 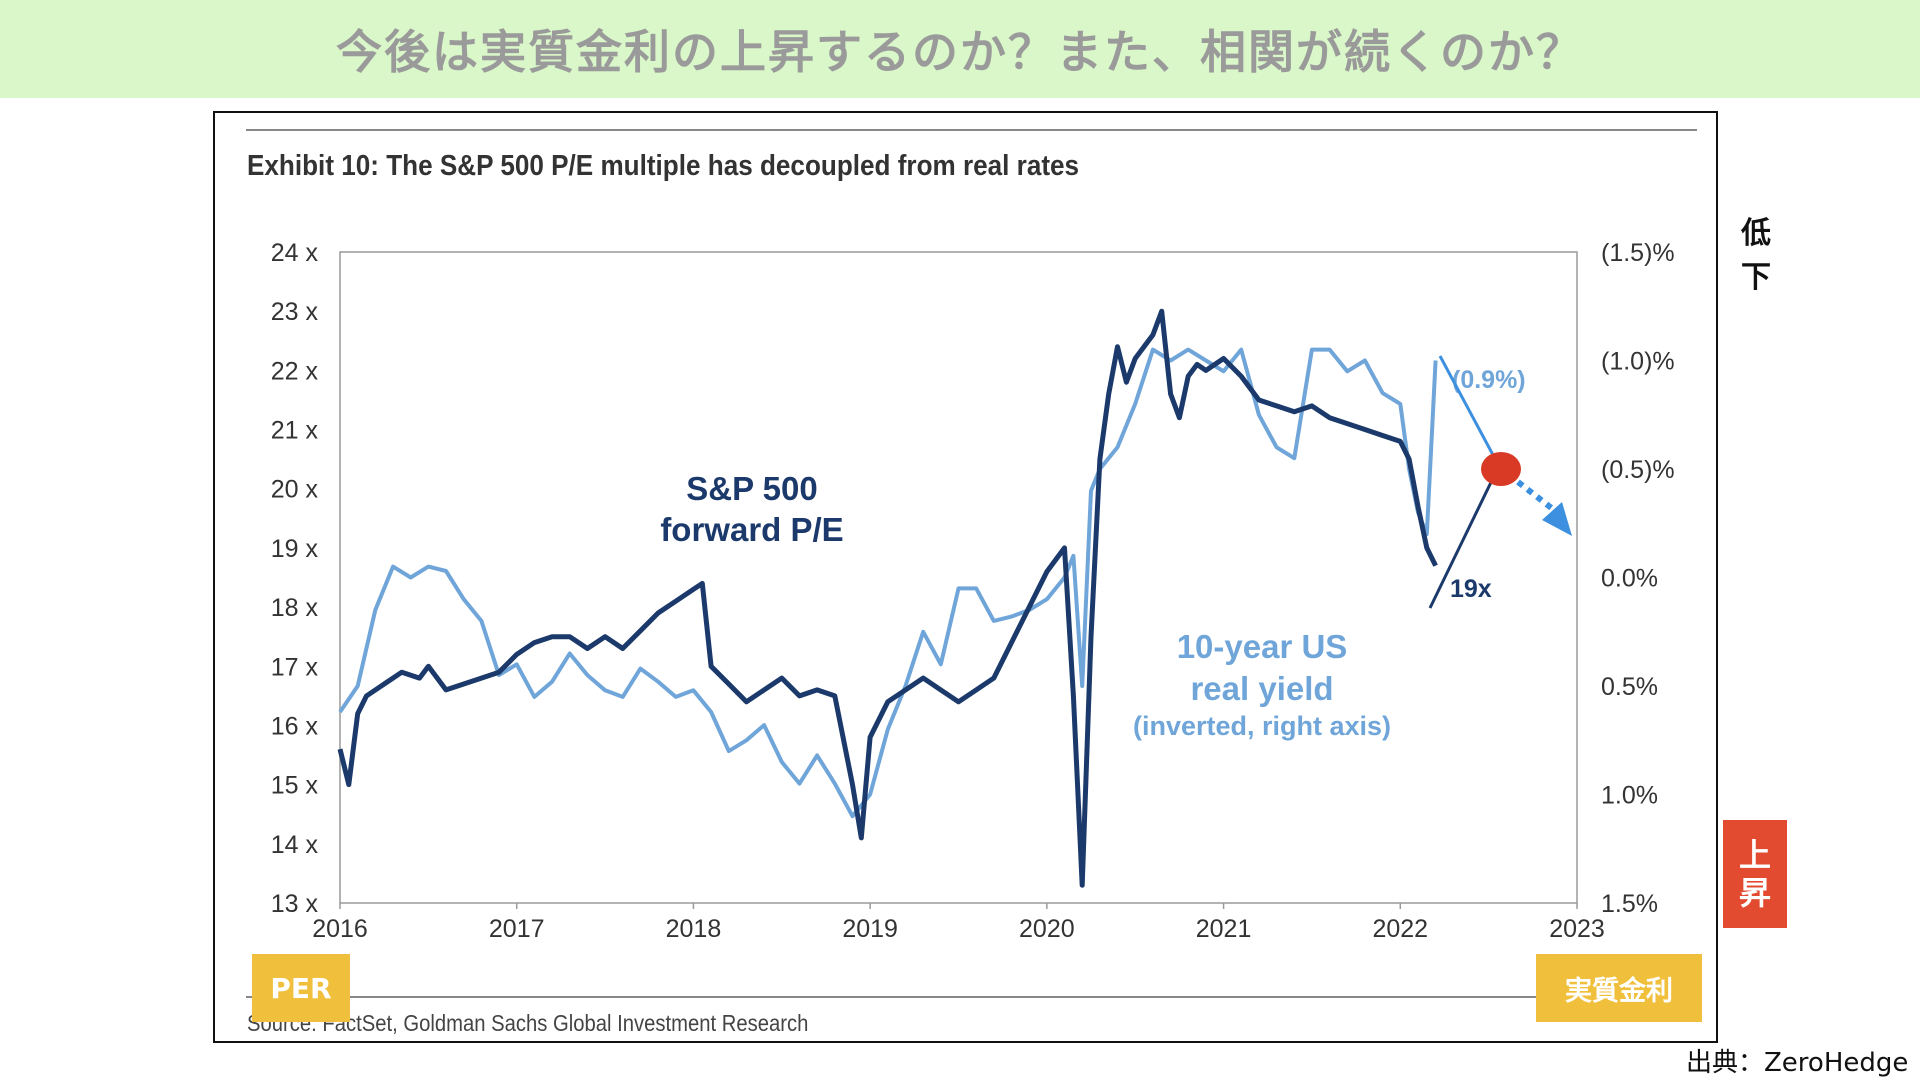 I want to click on rise-tag: 上昇, so click(x=1755, y=874).